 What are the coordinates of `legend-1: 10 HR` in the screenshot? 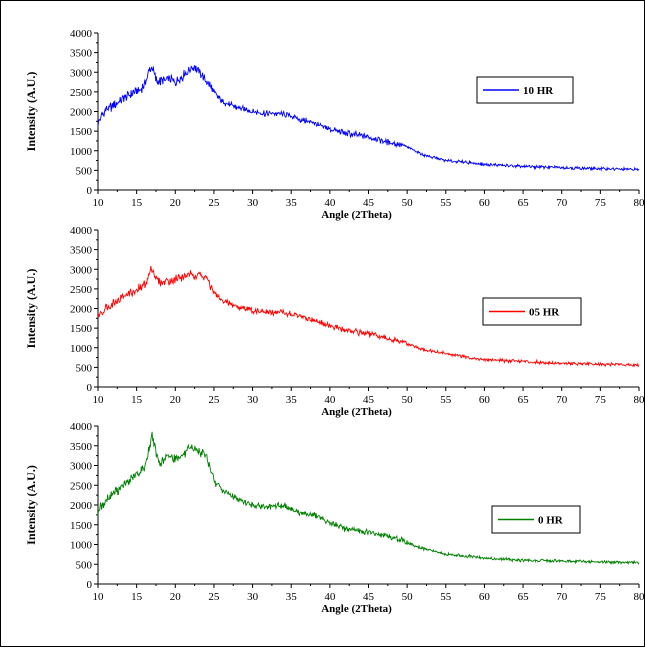 It's located at (525, 90).